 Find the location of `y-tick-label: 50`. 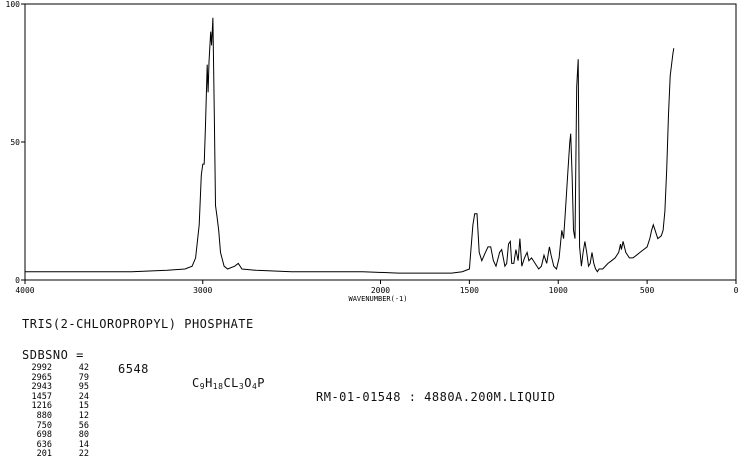

y-tick-label: 50 is located at coordinates (15, 142).